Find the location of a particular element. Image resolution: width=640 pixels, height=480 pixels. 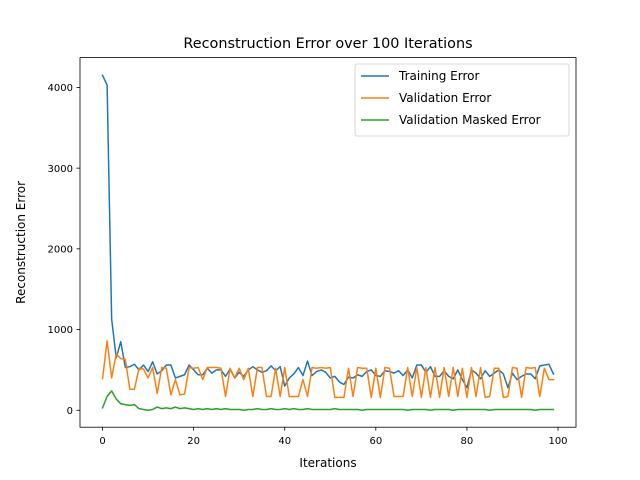

x-tick-label: 40 is located at coordinates (284, 441).